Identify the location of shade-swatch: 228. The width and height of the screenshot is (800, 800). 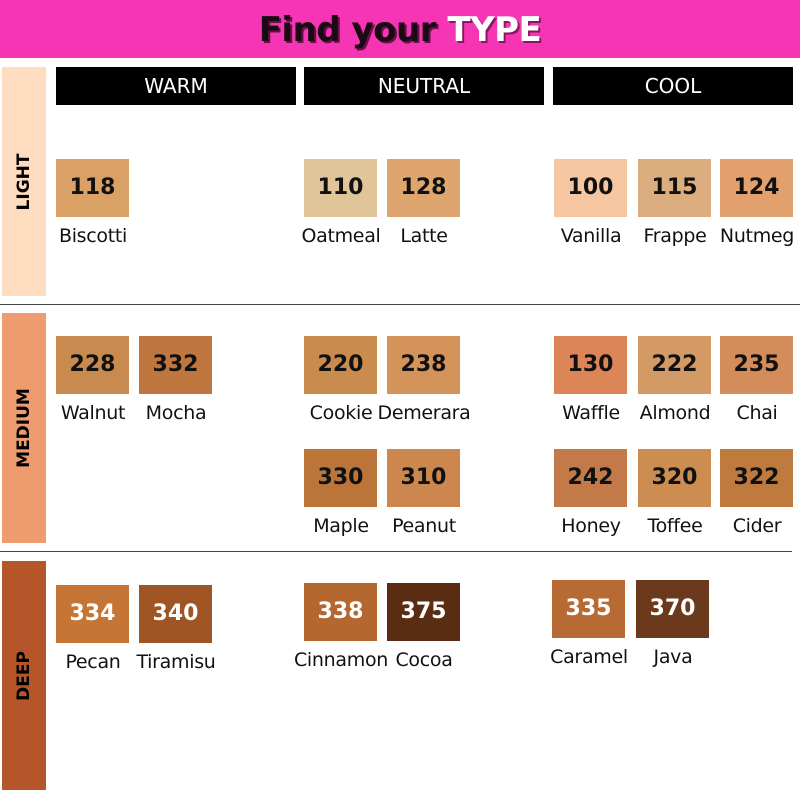
(92, 365).